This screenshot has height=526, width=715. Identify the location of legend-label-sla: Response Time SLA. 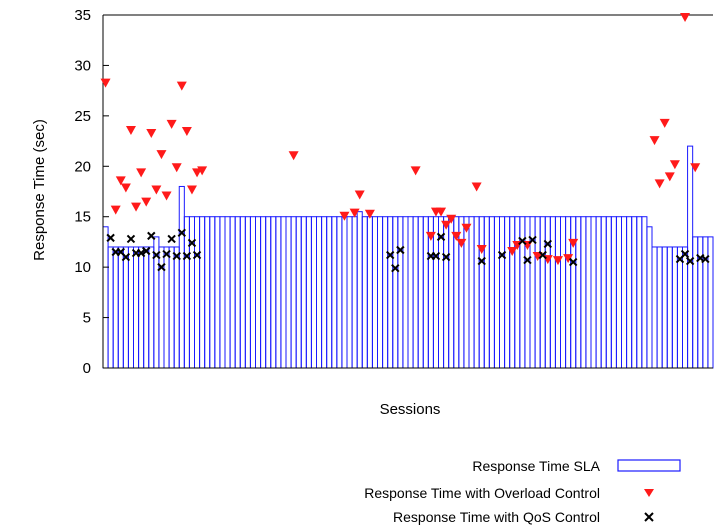
(536, 466).